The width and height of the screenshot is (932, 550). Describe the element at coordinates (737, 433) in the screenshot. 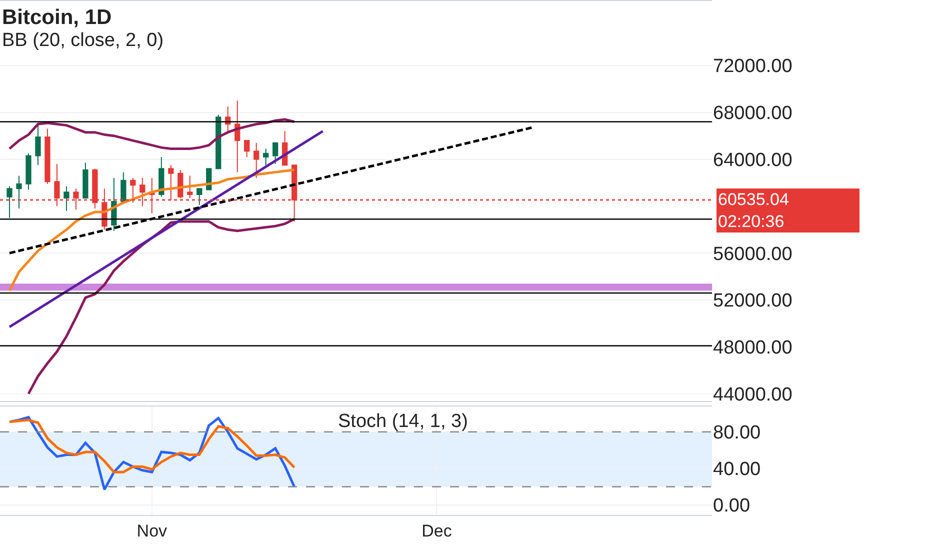

I see `y-tick-label: 80.00` at that location.